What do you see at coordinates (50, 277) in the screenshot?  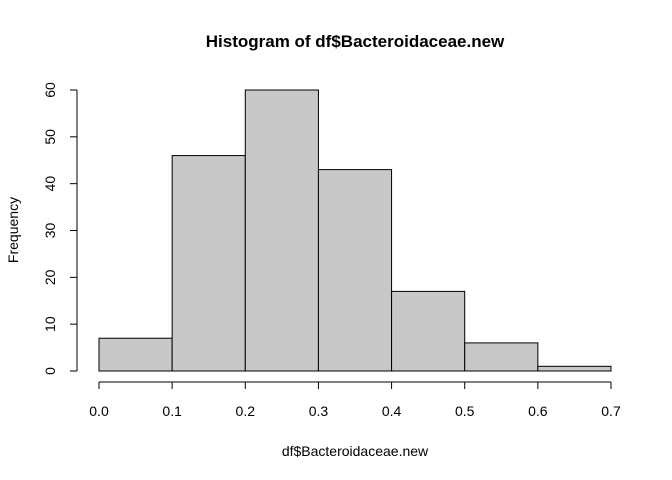 I see `y-tick-label: 20` at bounding box center [50, 277].